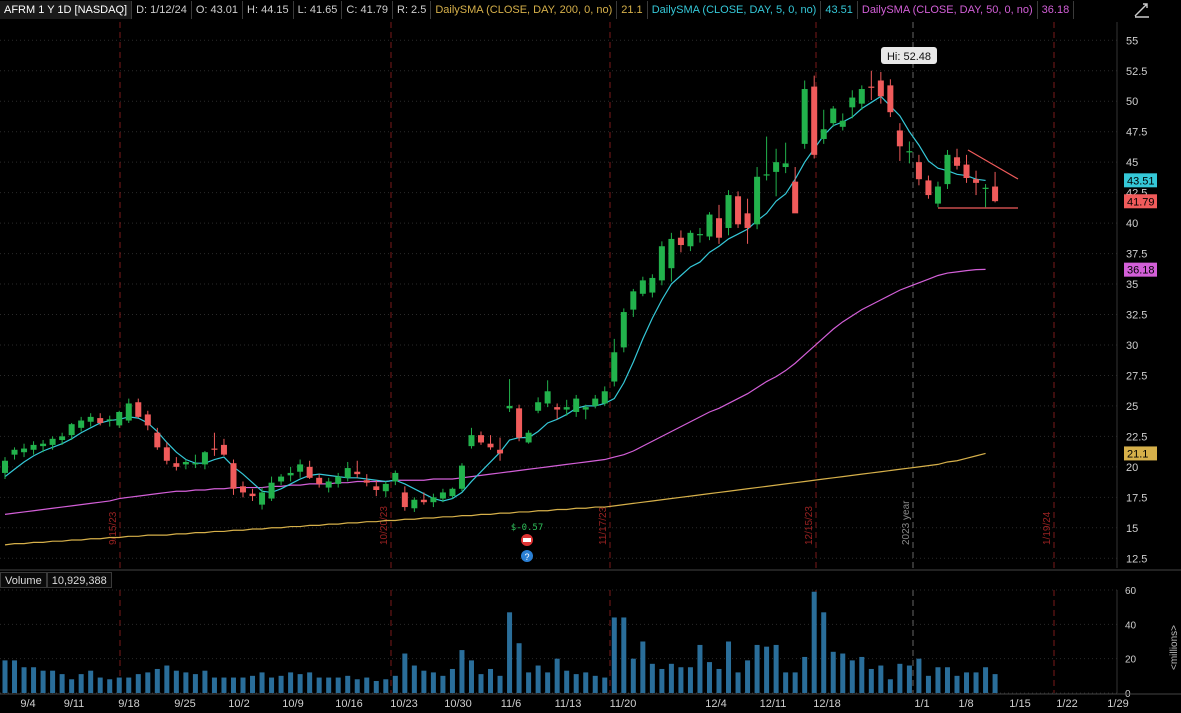  I want to click on price-tick-label: 45, so click(1132, 163).